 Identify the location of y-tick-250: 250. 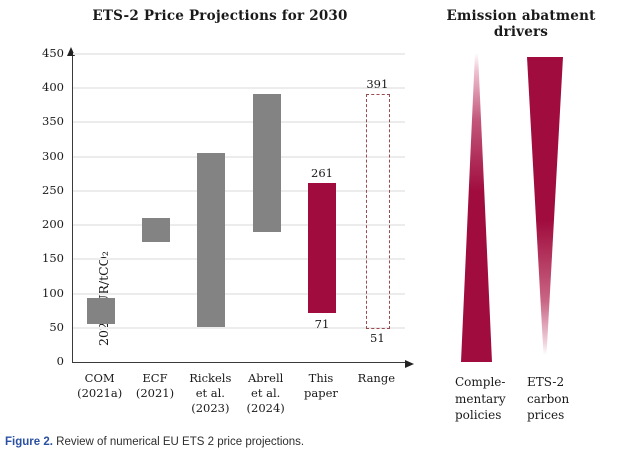
(53, 189).